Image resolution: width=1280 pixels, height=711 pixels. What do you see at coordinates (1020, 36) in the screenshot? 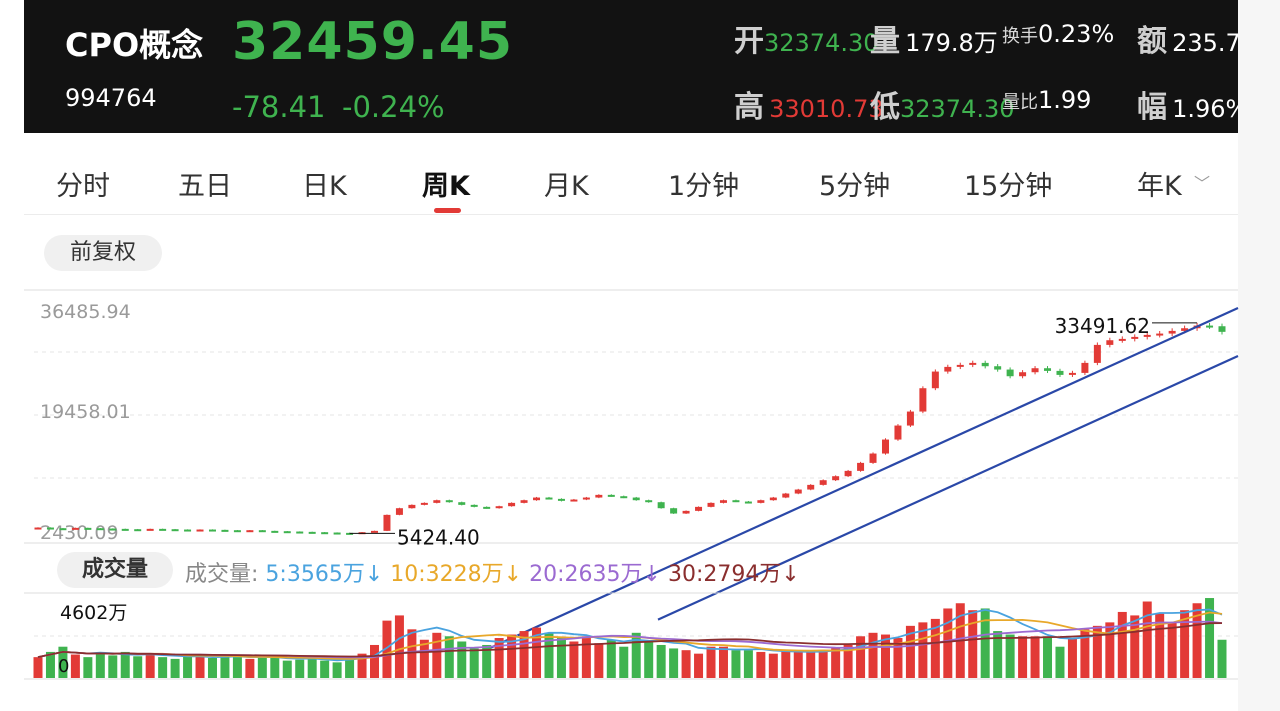
I see `turnover-label: 换手` at bounding box center [1020, 36].